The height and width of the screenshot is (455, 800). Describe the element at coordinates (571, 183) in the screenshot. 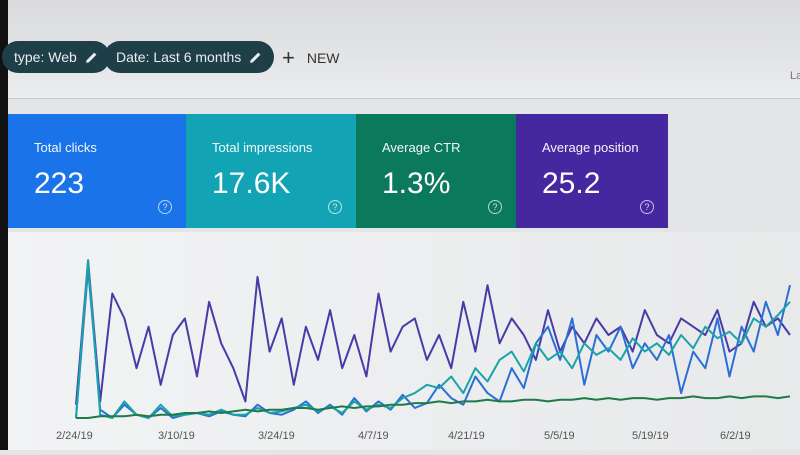

I see `card-value: 25.2` at that location.